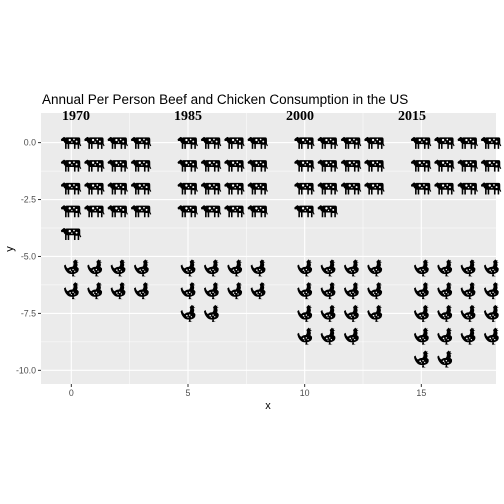 The height and width of the screenshot is (504, 504). I want to click on year-label: 1970, so click(76, 116).